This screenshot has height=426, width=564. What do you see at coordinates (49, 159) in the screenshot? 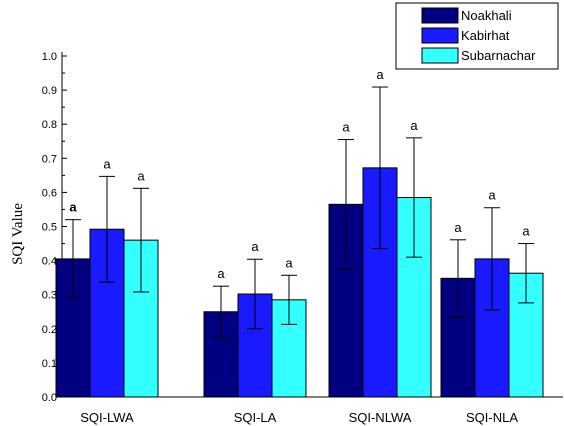
I see `y-tick-label: 0.7` at bounding box center [49, 159].